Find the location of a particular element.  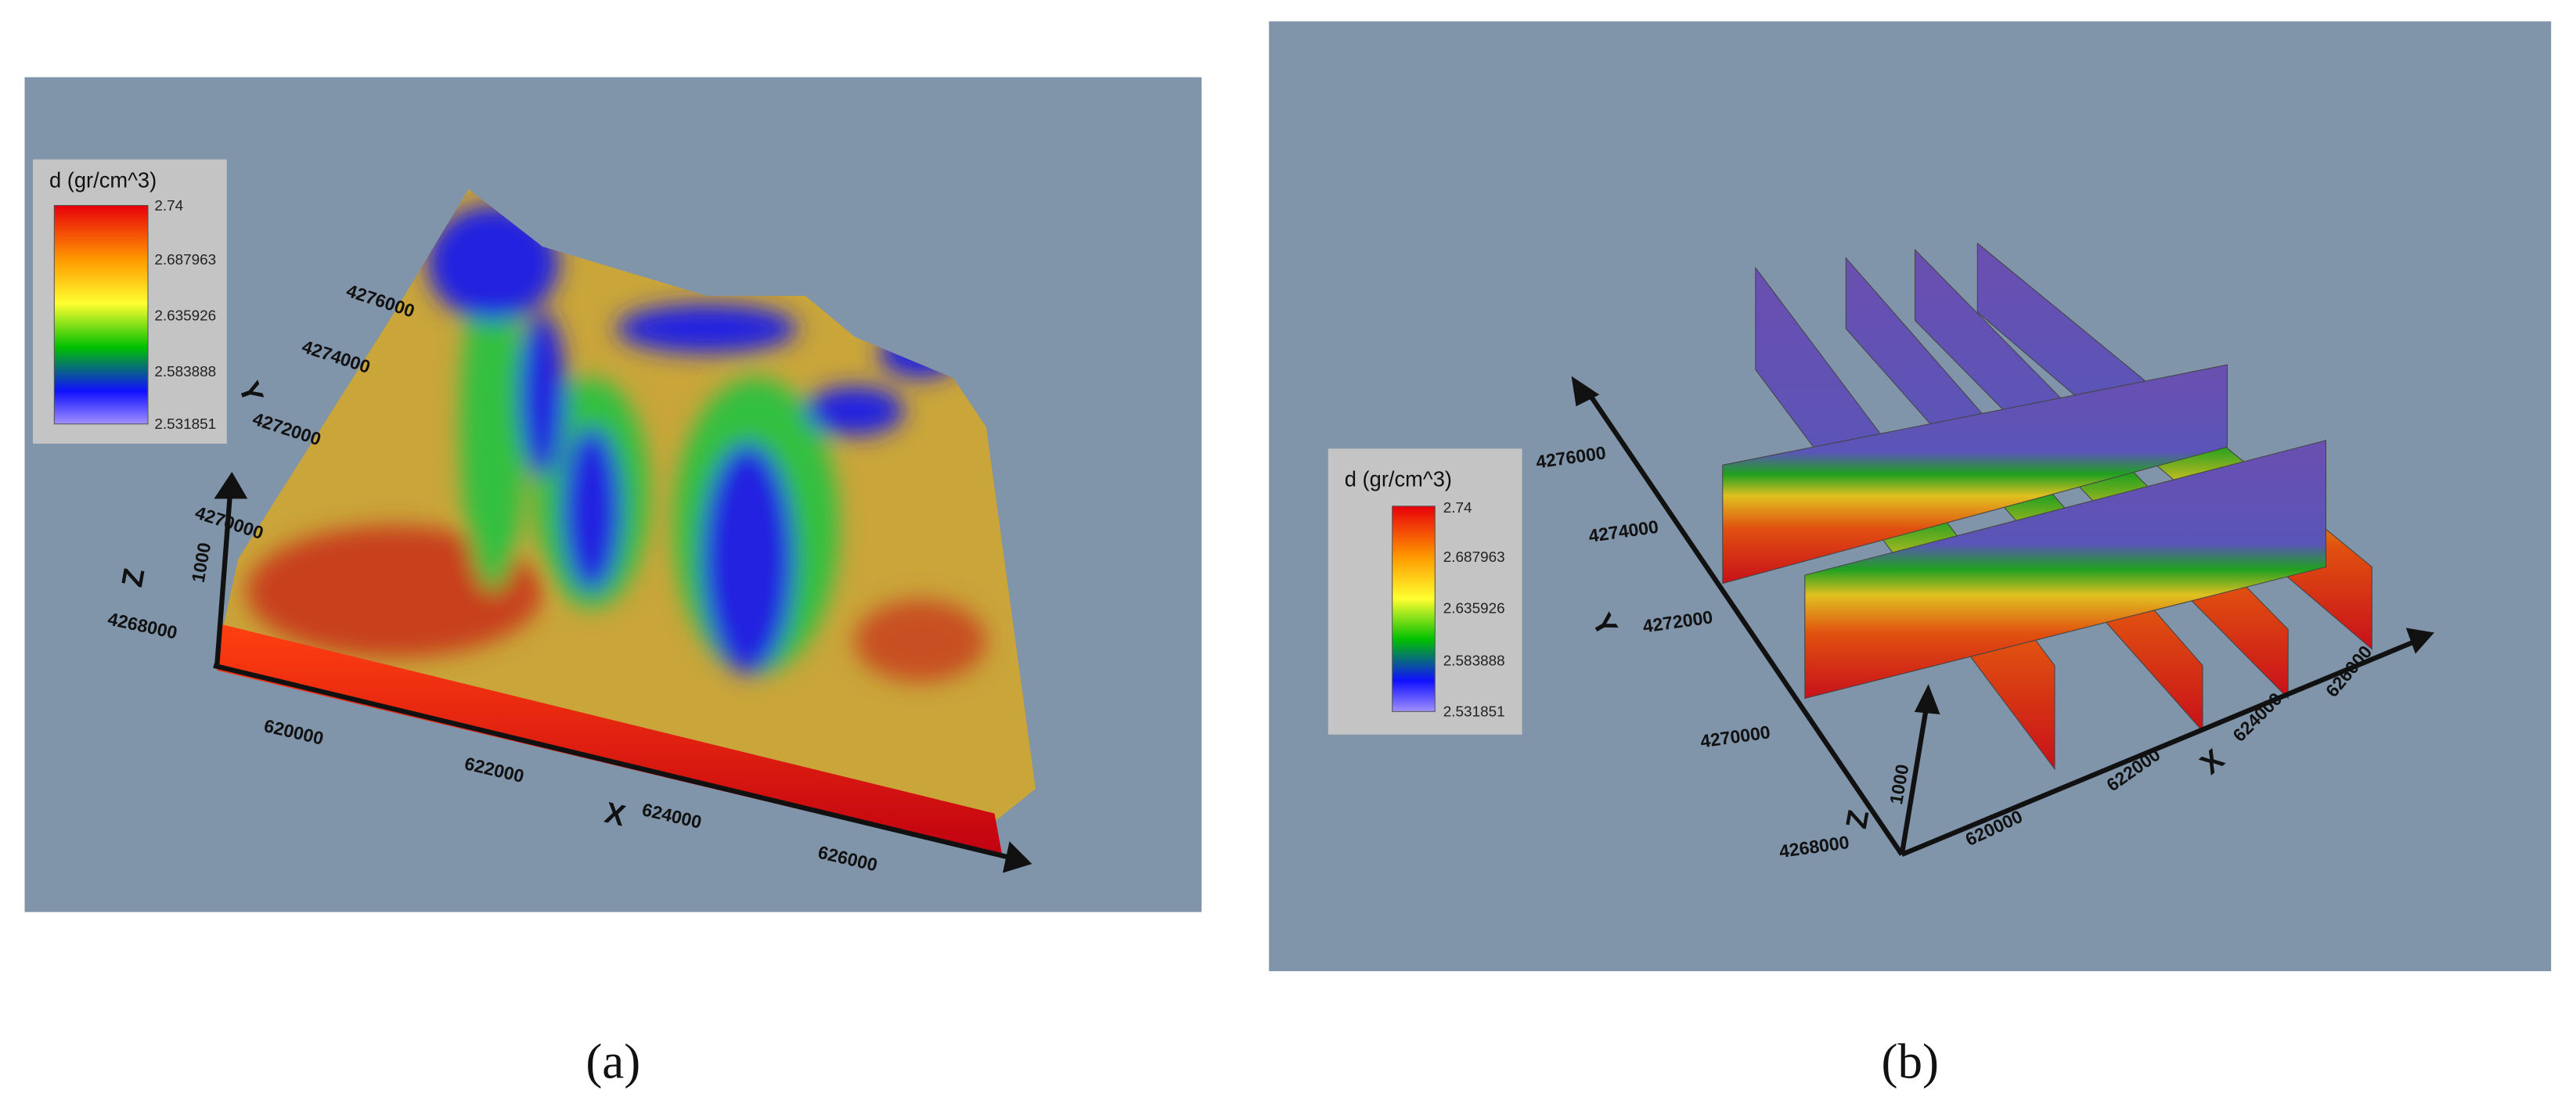

axes-b is located at coordinates (2002, 616).